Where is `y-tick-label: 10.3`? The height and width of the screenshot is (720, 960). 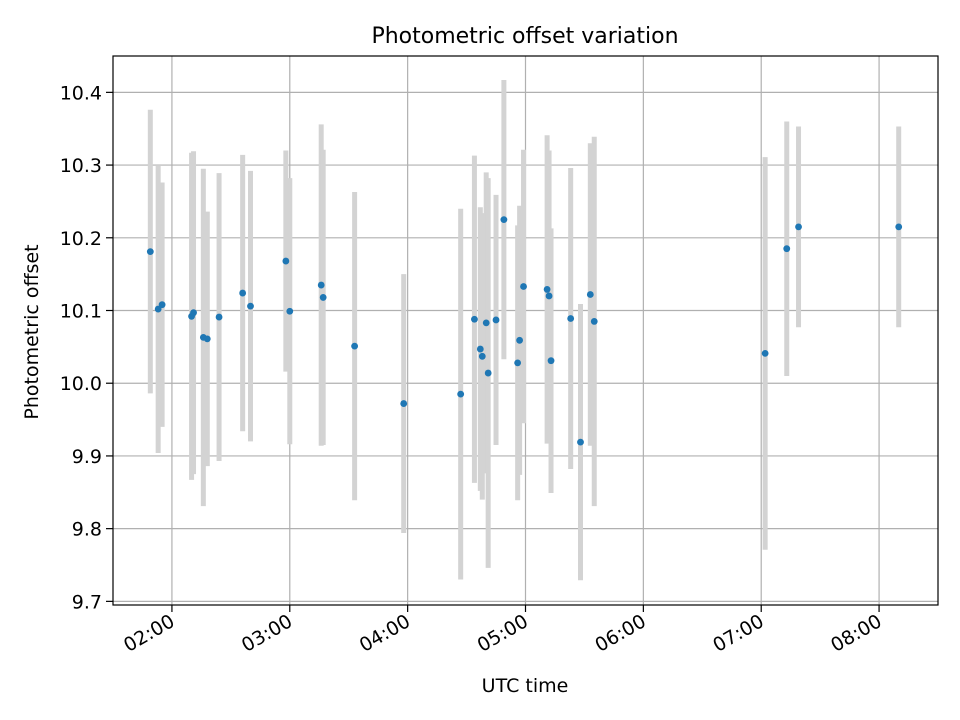 y-tick-label: 10.3 is located at coordinates (81, 166).